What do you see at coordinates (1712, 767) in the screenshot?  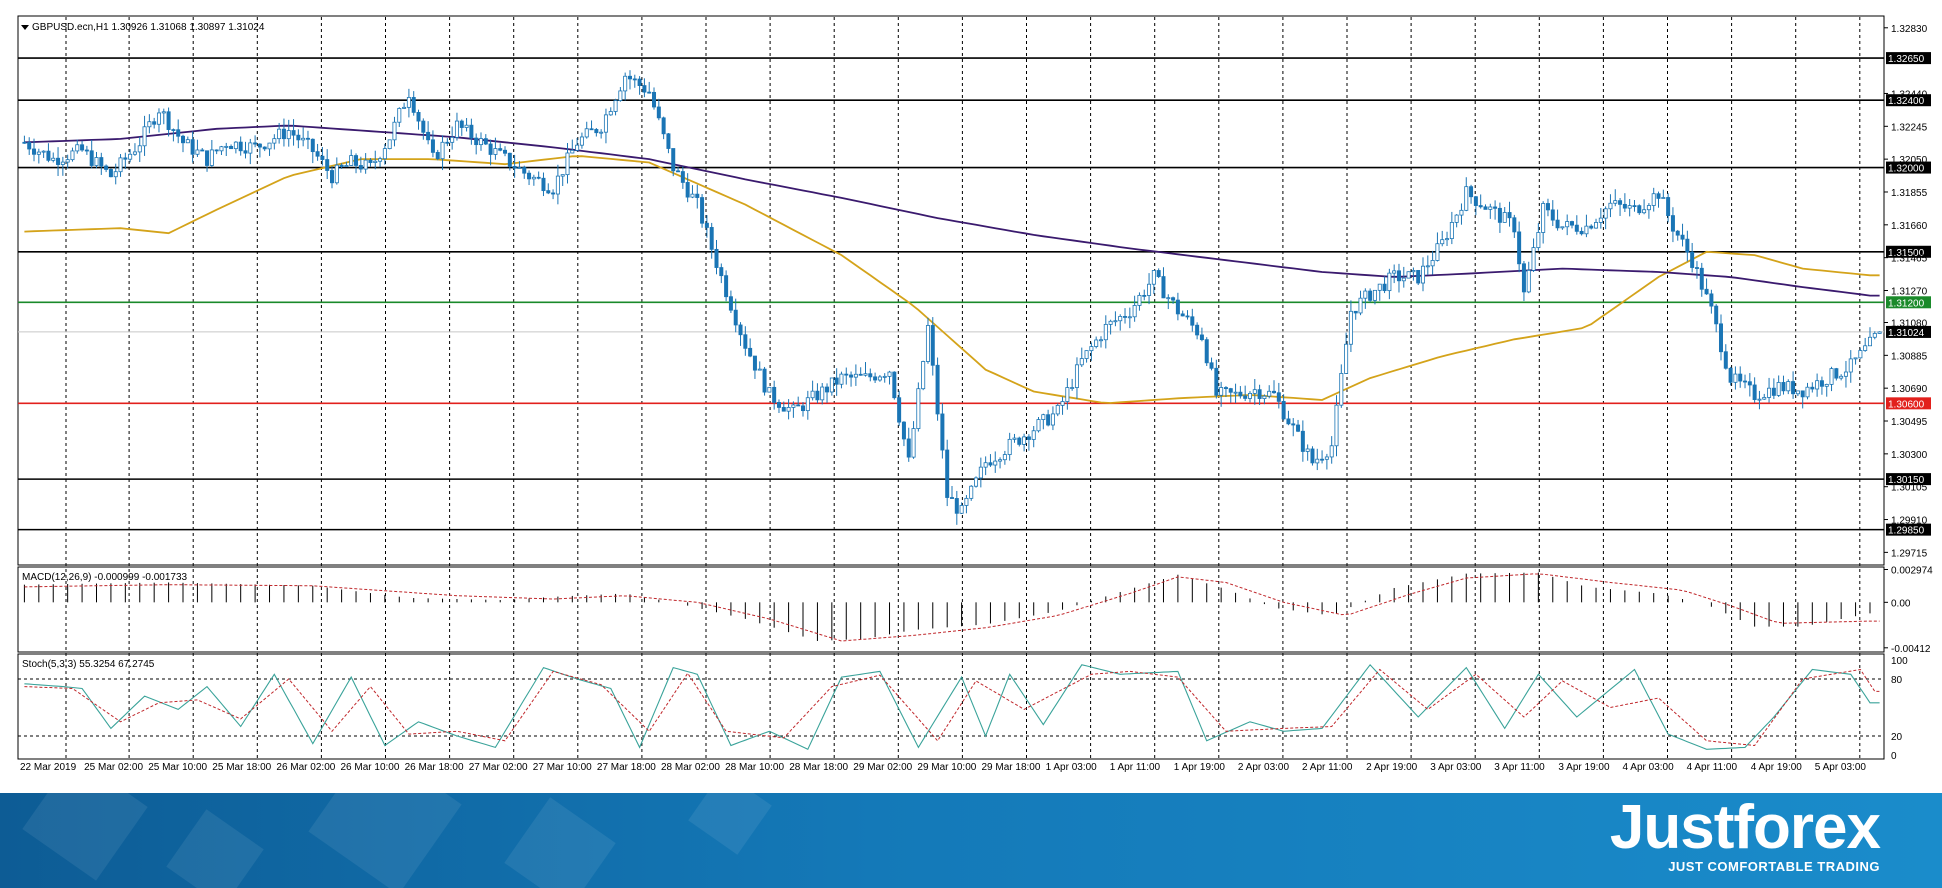 I see `x-tick-label: 4 Apr 11:00` at bounding box center [1712, 767].